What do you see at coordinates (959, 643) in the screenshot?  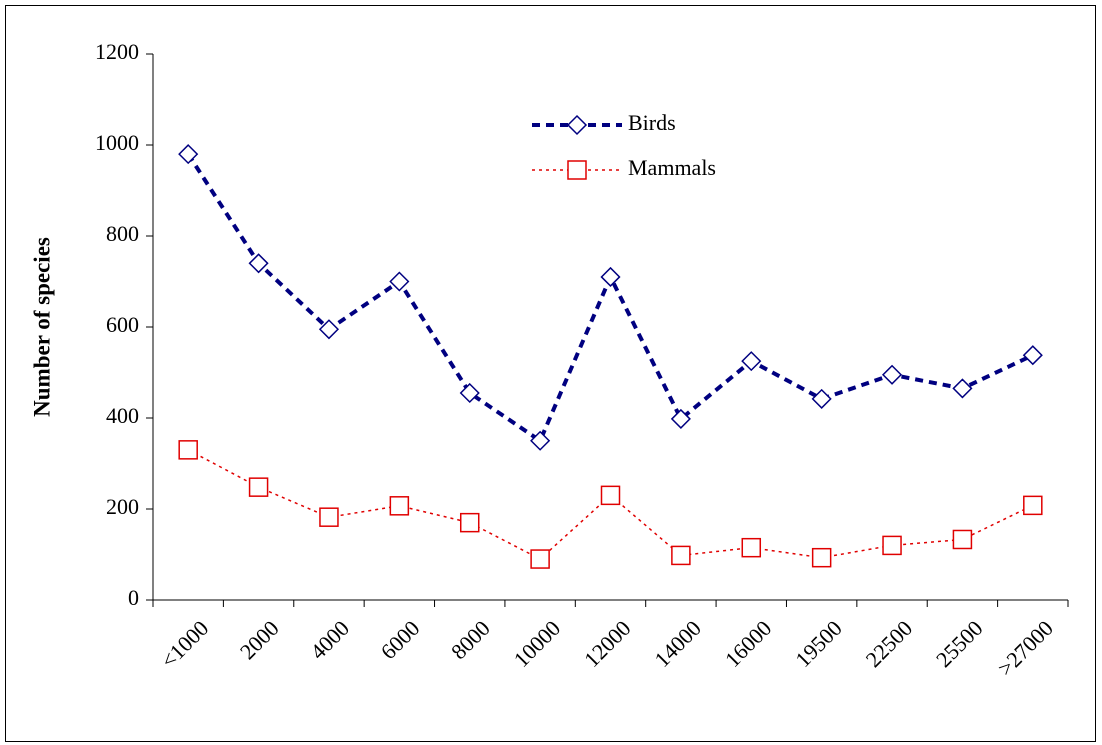 I see `x-tick-label: 25500` at bounding box center [959, 643].